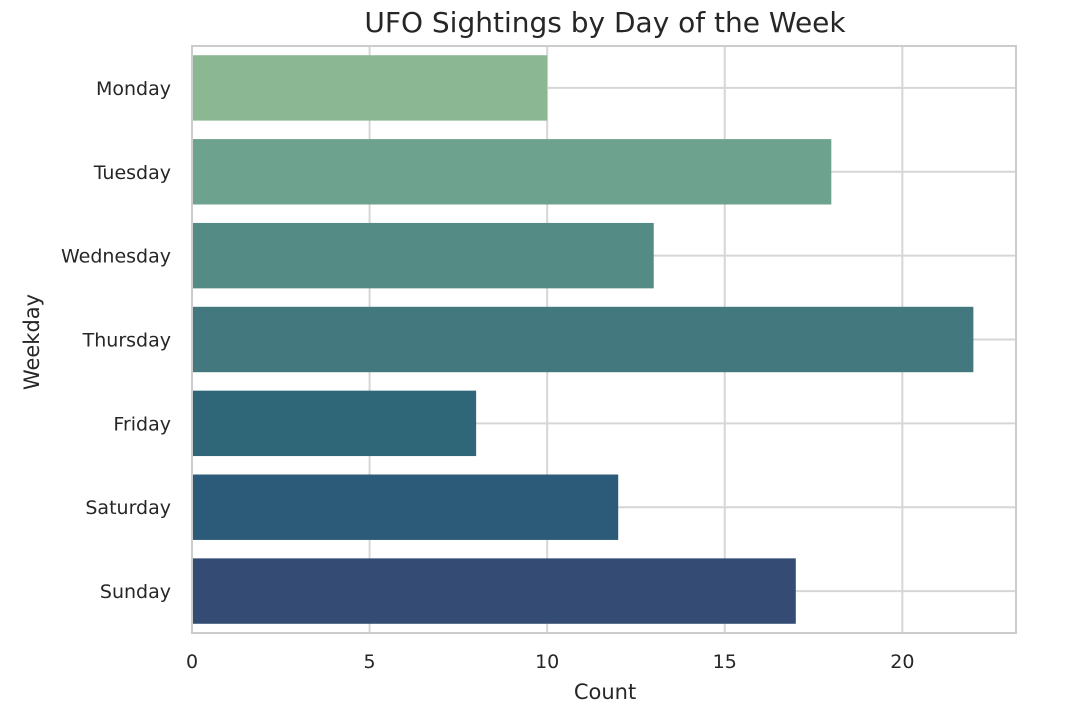 This screenshot has width=1069, height=706. I want to click on bar-tuesday, so click(512, 172).